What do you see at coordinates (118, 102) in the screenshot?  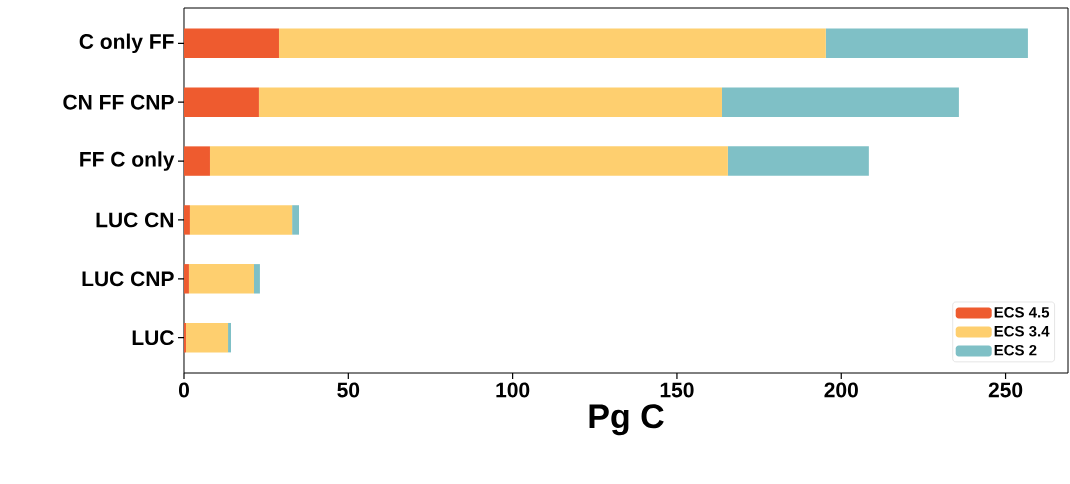 I see `y-tick-label: CN FF CNP` at bounding box center [118, 102].